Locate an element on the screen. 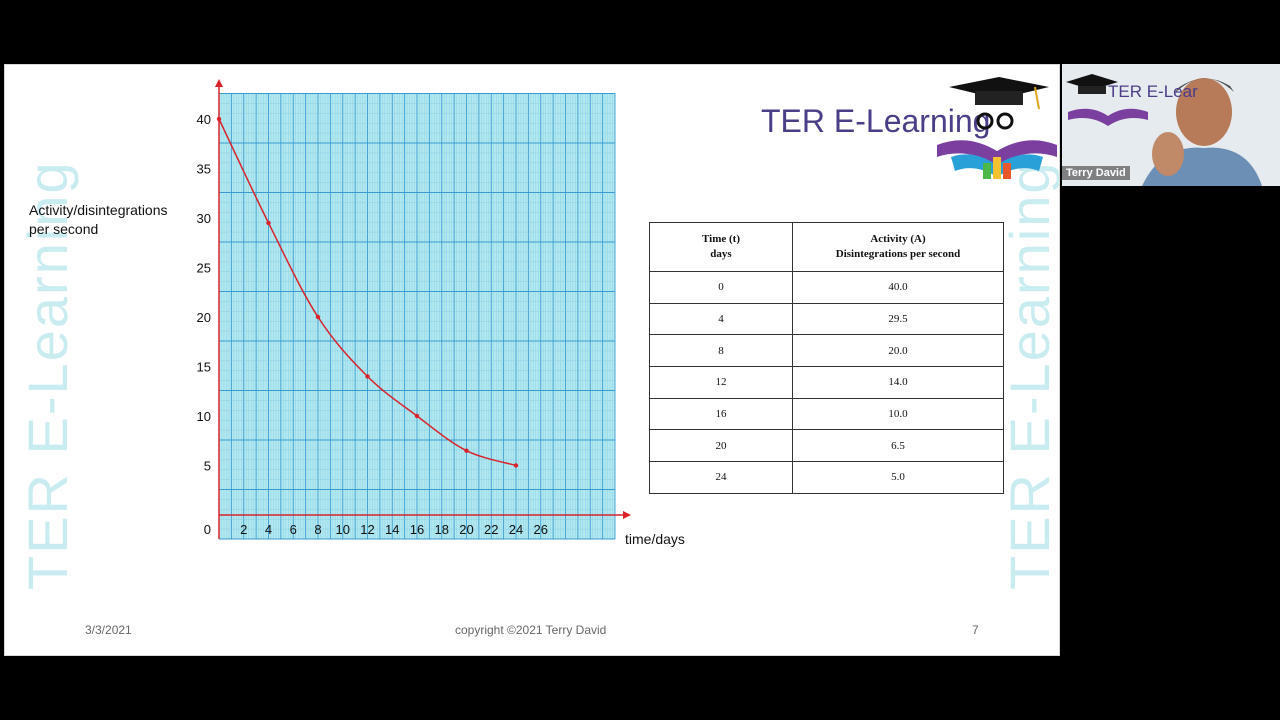 The height and width of the screenshot is (720, 1280). logo-text: TER E-Learning is located at coordinates (876, 121).